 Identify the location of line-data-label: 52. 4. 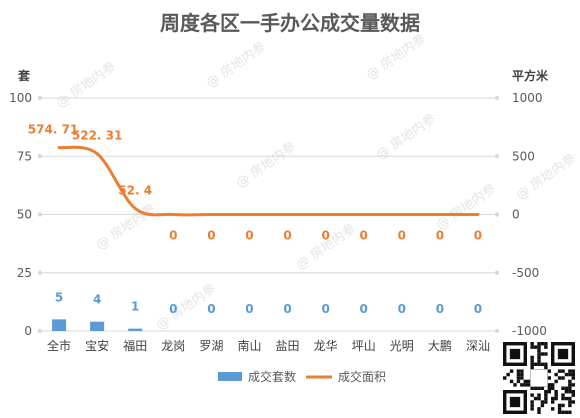
(135, 190).